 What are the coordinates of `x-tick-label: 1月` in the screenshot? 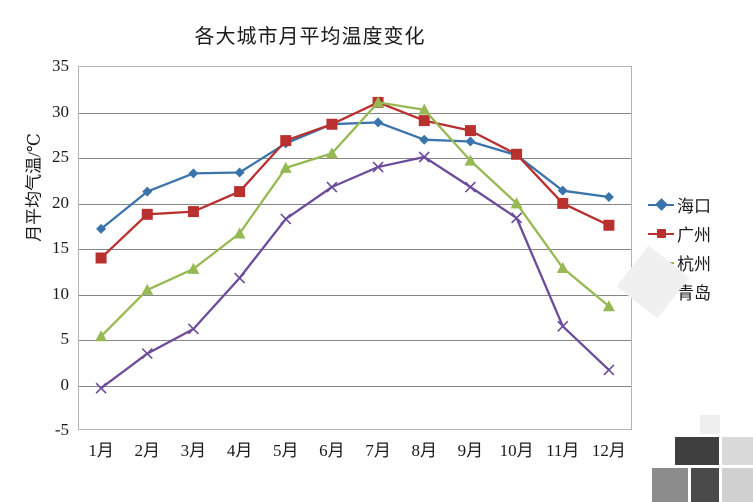 It's located at (101, 450).